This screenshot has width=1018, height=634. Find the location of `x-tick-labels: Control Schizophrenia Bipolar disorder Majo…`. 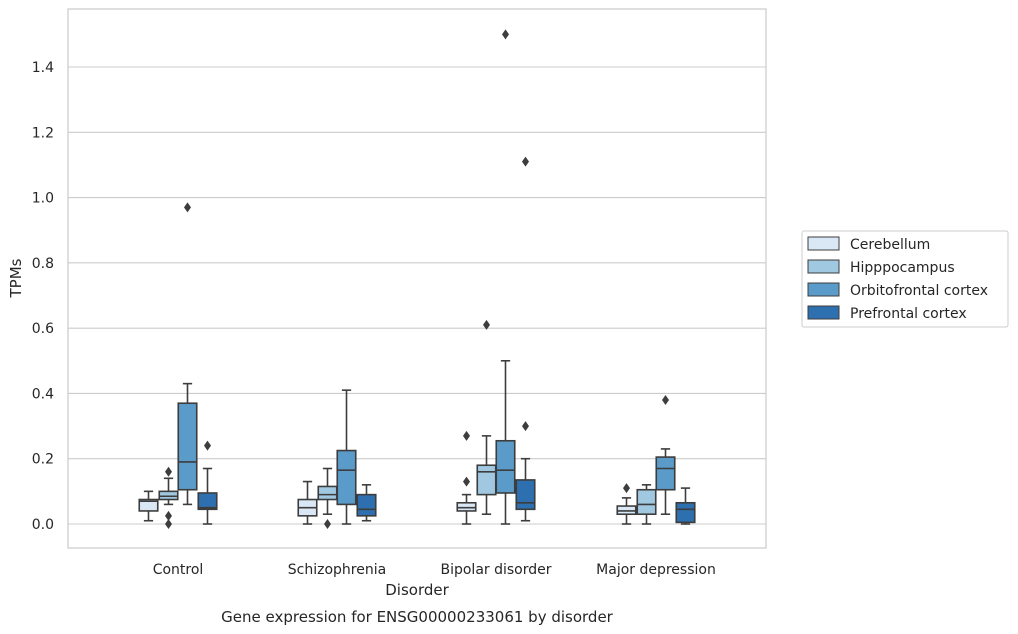

x-tick-labels: Control Schizophrenia Bipolar disorder Majo… is located at coordinates (434, 570).